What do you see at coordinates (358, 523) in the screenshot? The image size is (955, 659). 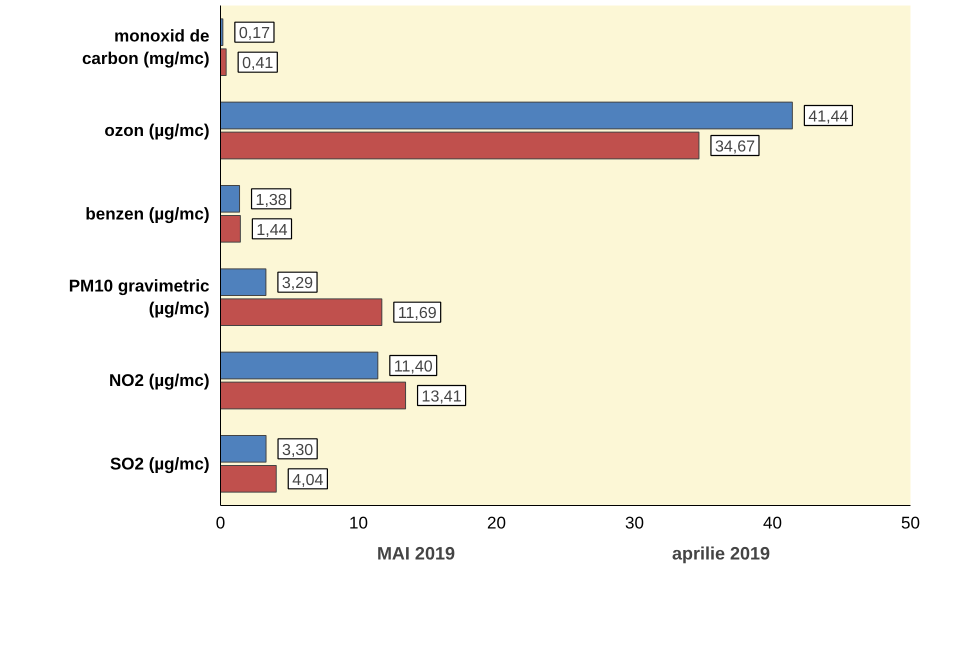 I see `x-tick-label: 10` at bounding box center [358, 523].